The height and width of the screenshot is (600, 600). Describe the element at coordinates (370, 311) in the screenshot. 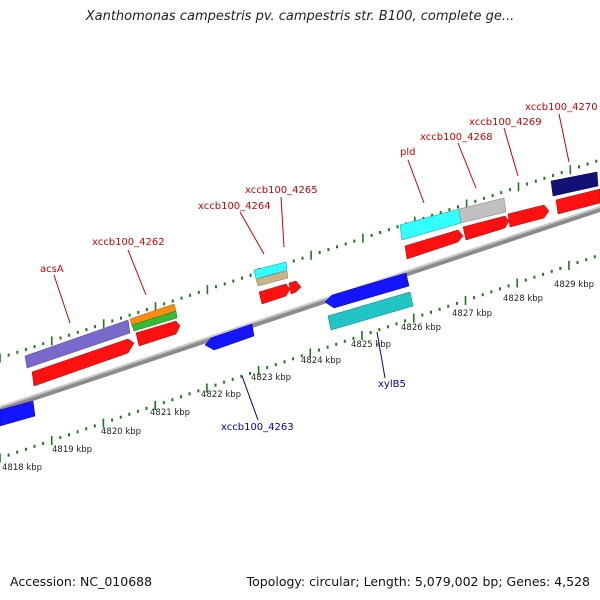

I see `gene-feature-xylB5-teal` at that location.